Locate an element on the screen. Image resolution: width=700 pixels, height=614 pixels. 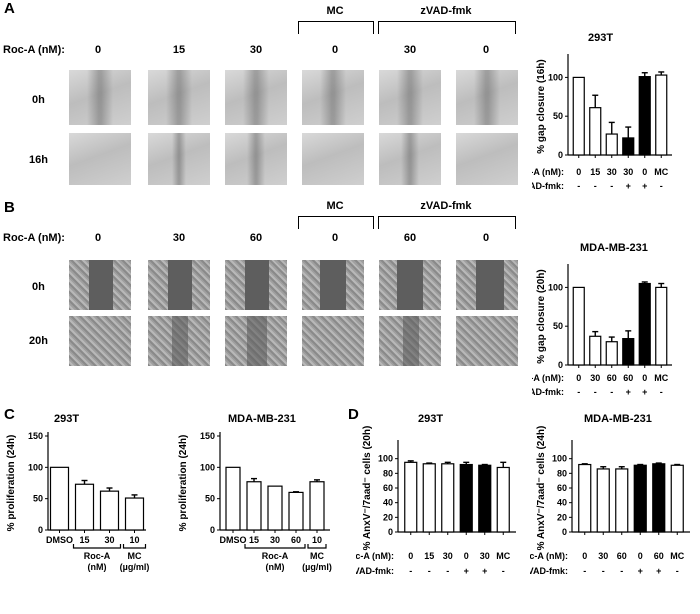
mc-bracket-a is located at coordinates (336, 27).